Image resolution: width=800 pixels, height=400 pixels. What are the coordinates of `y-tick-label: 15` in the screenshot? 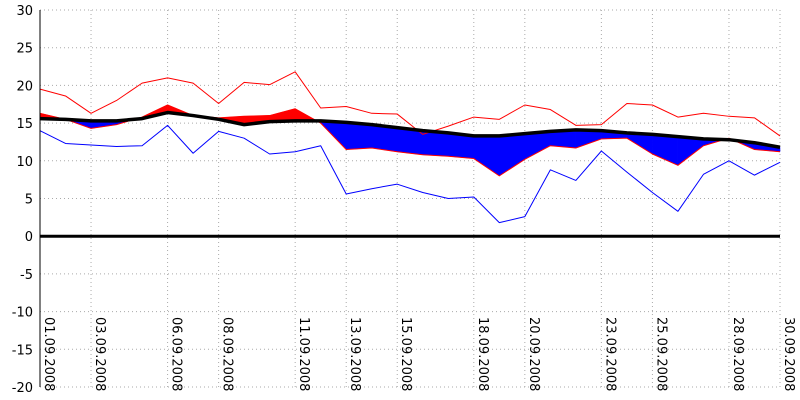 It's located at (24, 124).